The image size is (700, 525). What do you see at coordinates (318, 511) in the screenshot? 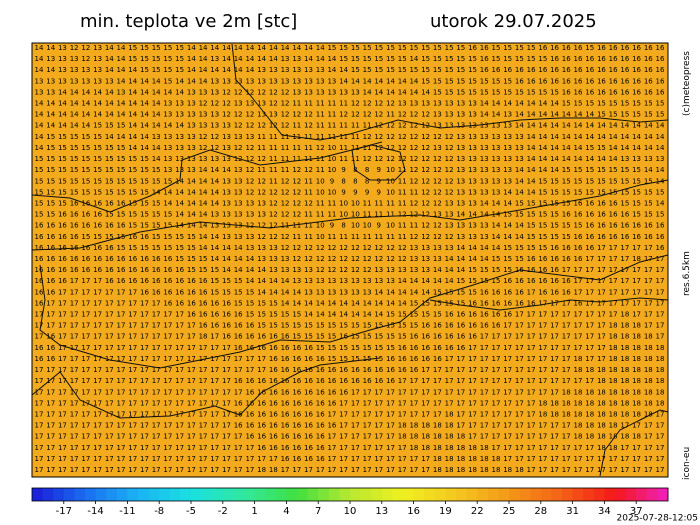
I see `colorbar-tick-label: 7` at bounding box center [318, 511].